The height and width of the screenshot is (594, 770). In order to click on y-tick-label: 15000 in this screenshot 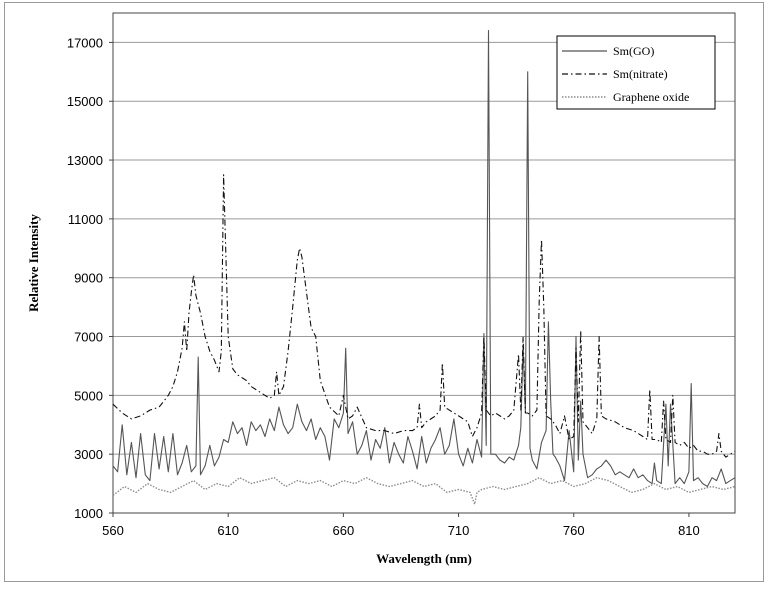, I will do `click(85, 101)`.